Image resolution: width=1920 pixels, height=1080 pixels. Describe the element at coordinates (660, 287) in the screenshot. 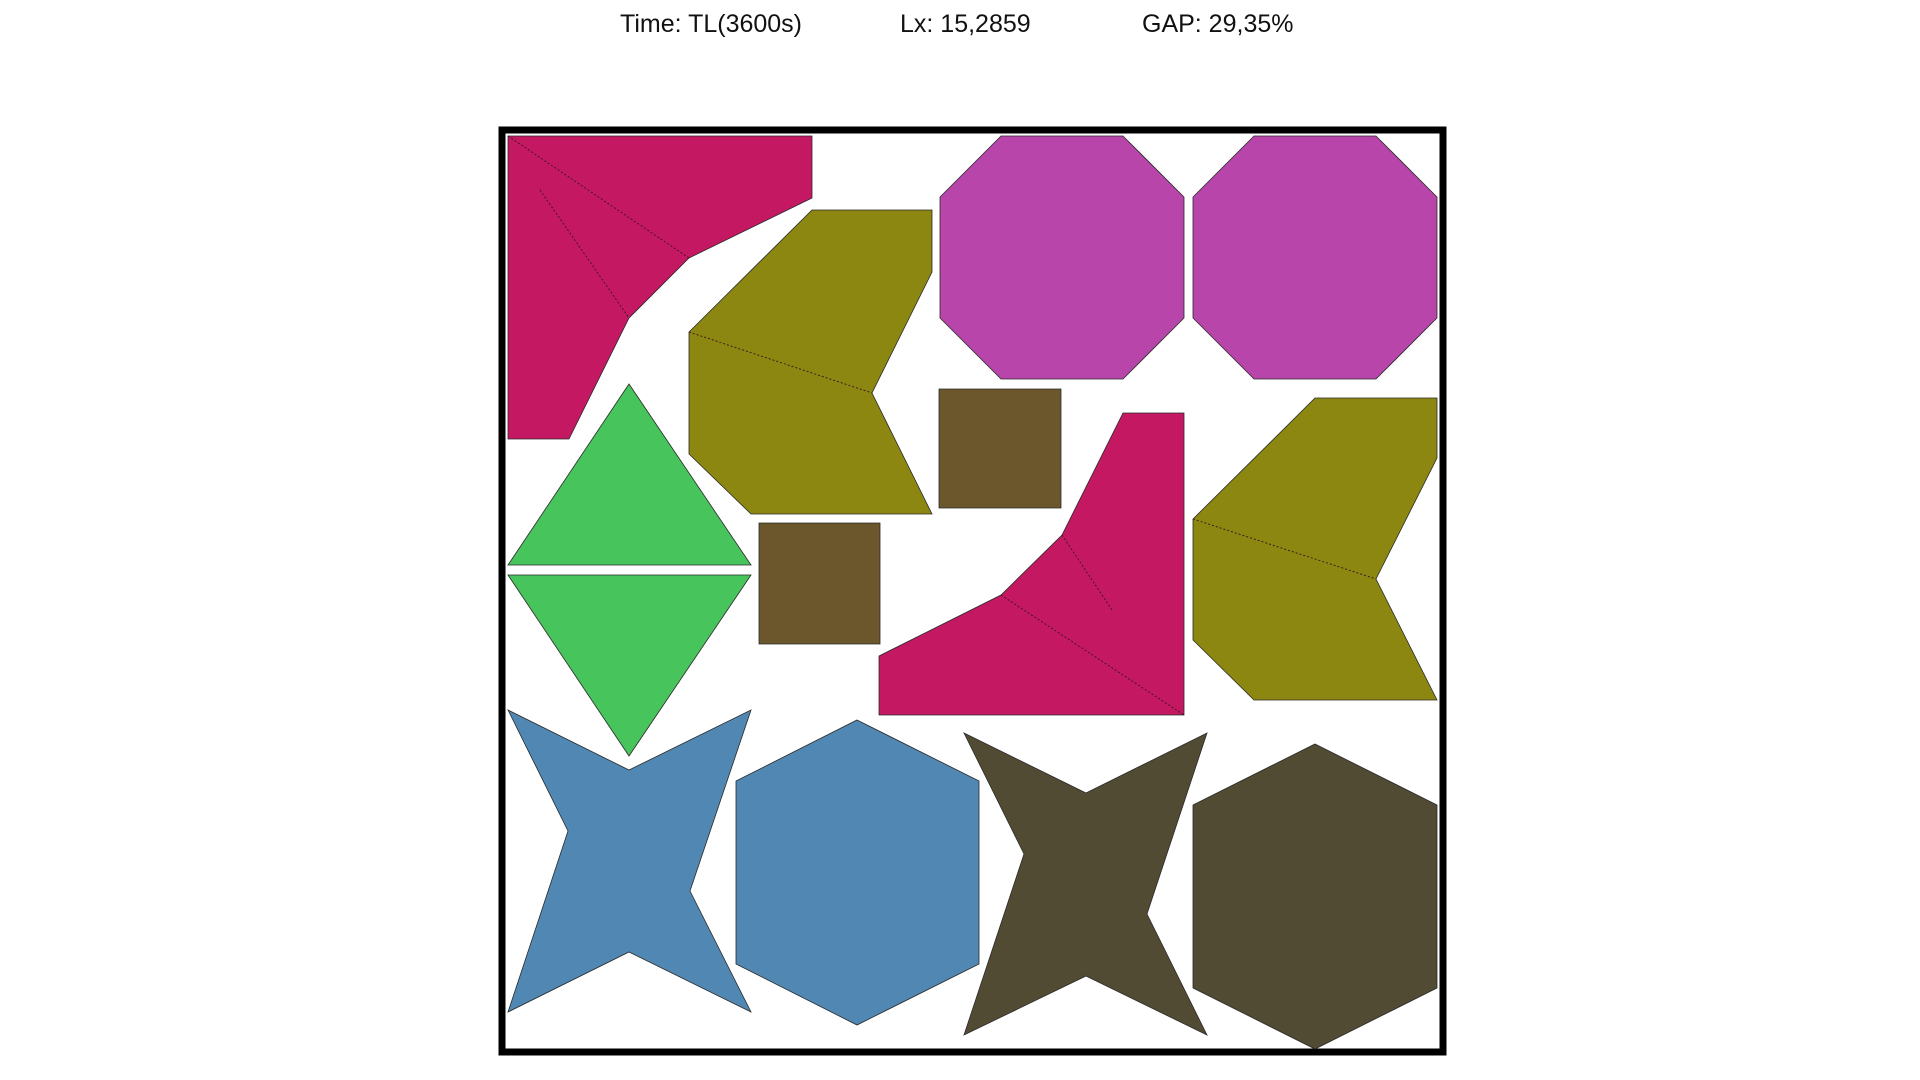

I see `l-shape-piece-top-left` at that location.